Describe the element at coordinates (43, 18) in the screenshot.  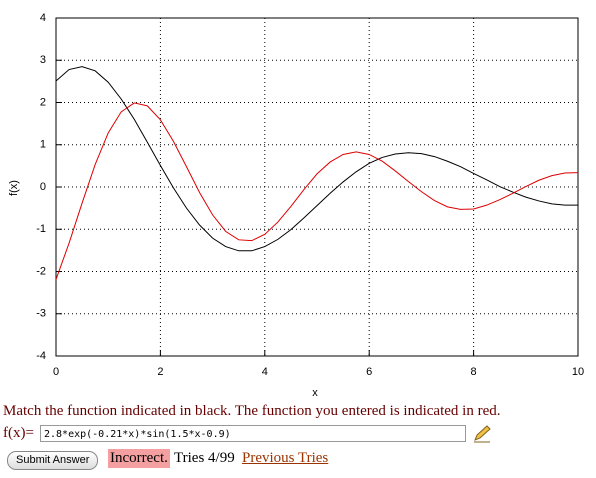
I see `y-tick-label: 4` at that location.